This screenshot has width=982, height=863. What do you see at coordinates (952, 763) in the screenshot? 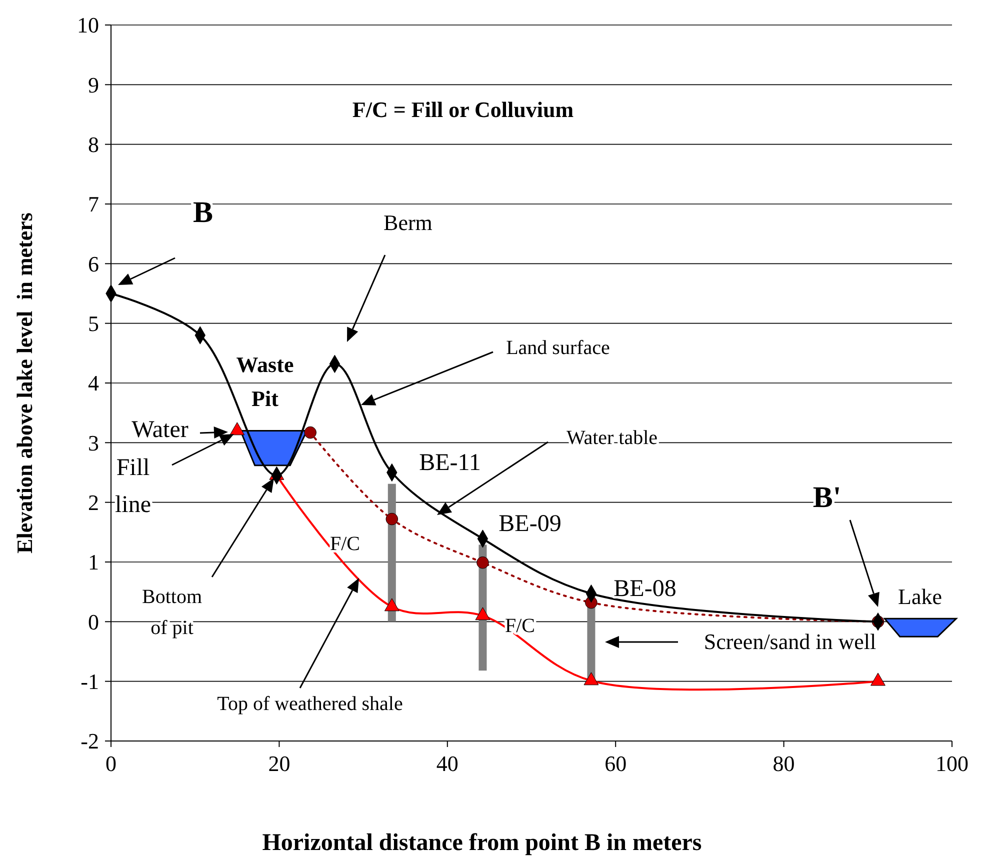
I see `x-tick-label: 100` at bounding box center [952, 763].